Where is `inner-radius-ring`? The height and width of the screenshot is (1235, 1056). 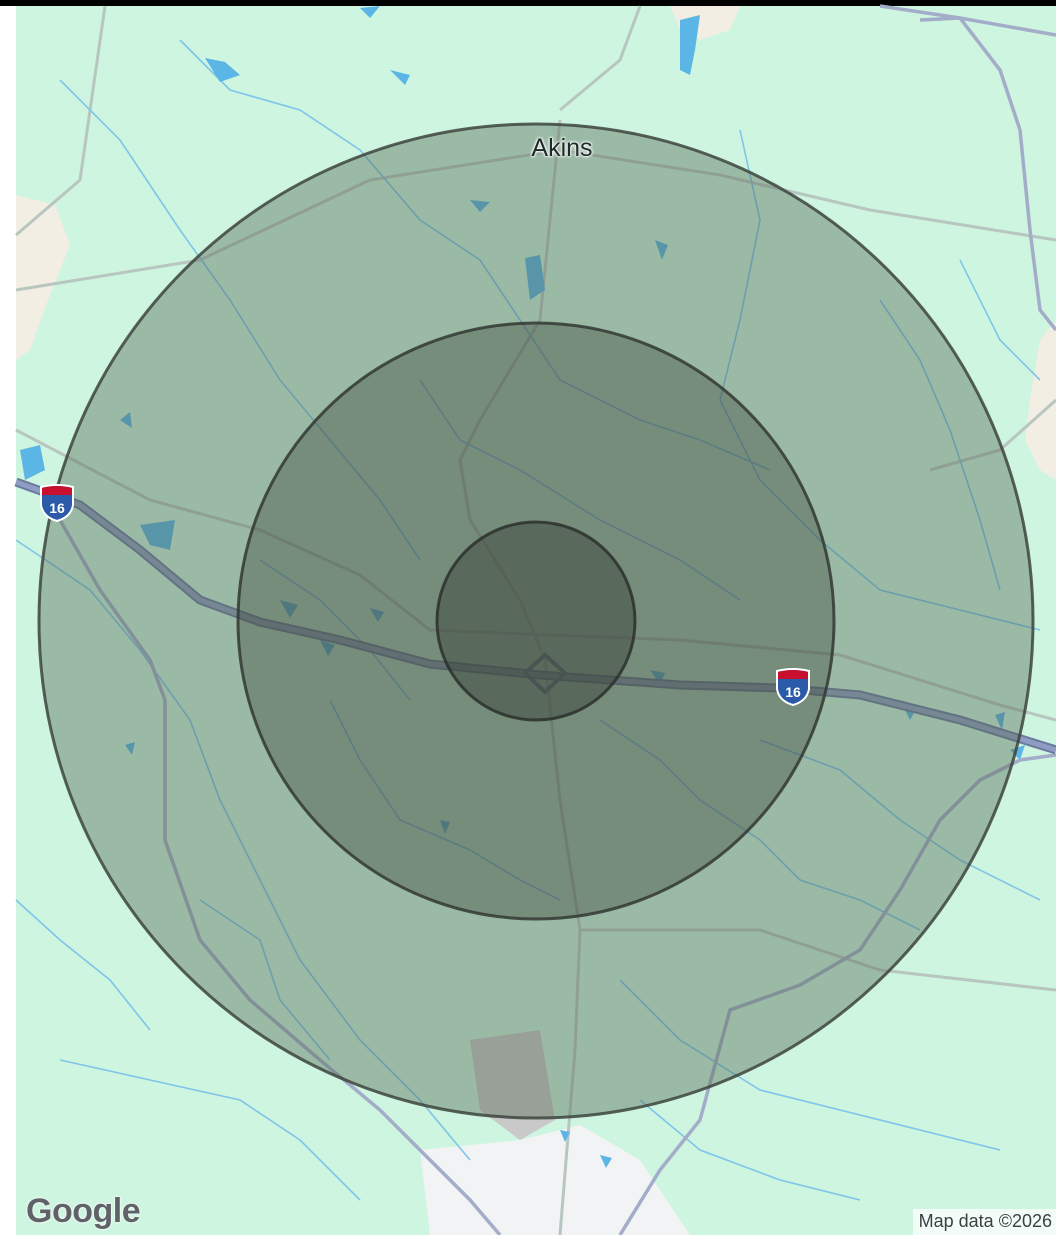
inner-radius-ring is located at coordinates (536, 621).